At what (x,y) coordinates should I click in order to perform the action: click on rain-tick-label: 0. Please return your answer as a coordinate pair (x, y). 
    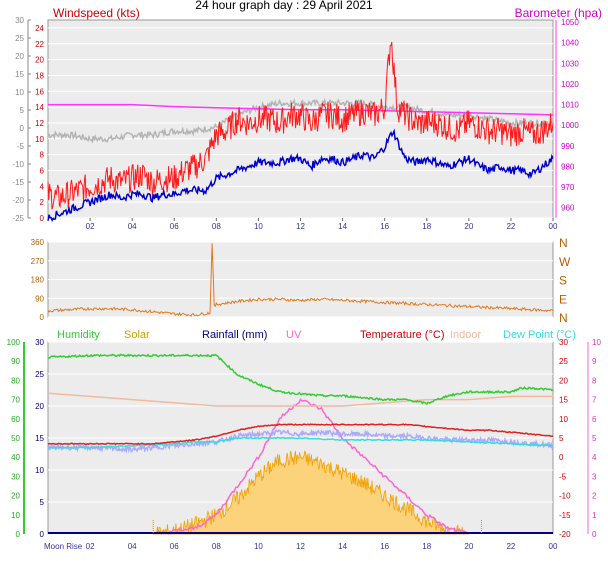
    Looking at the image, I should click on (42, 534).